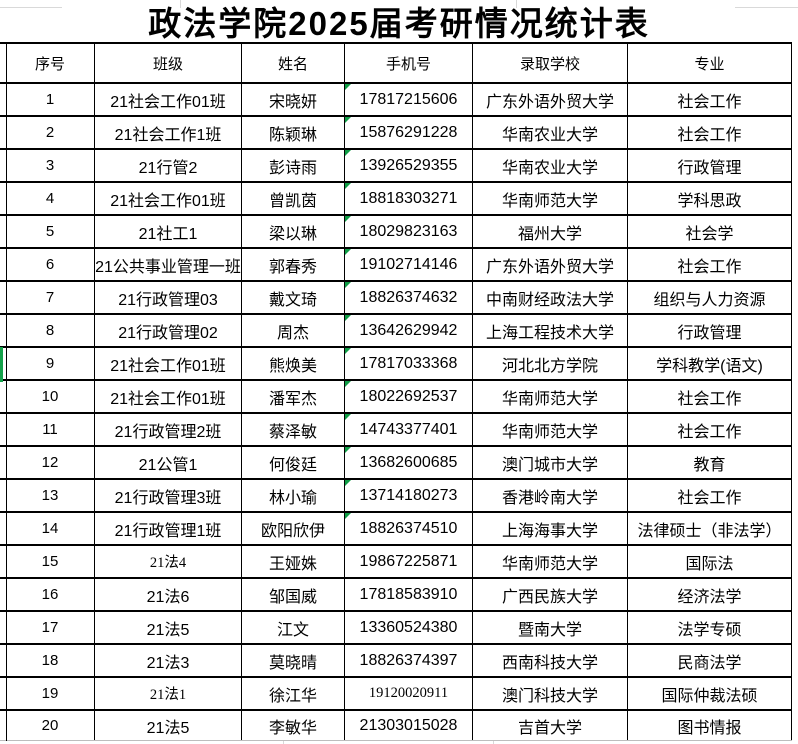 The height and width of the screenshot is (744, 798). Describe the element at coordinates (168, 528) in the screenshot. I see `cell-class: 21行政管理1班` at that location.